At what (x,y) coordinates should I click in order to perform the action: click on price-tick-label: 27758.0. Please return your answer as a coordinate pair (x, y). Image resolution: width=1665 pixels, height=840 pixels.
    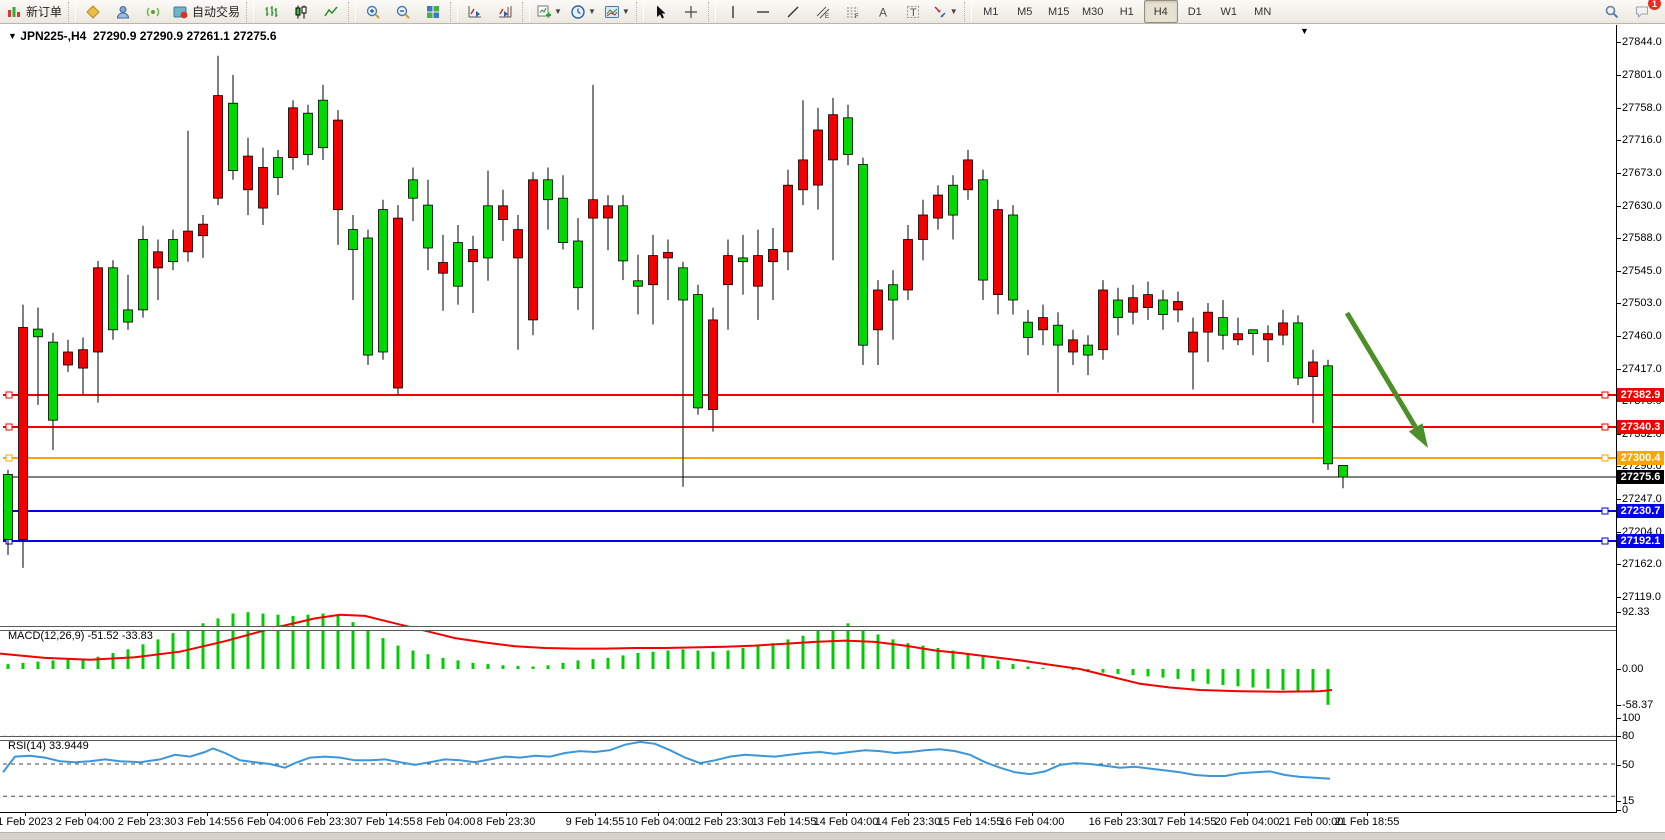
    Looking at the image, I should click on (1639, 108).